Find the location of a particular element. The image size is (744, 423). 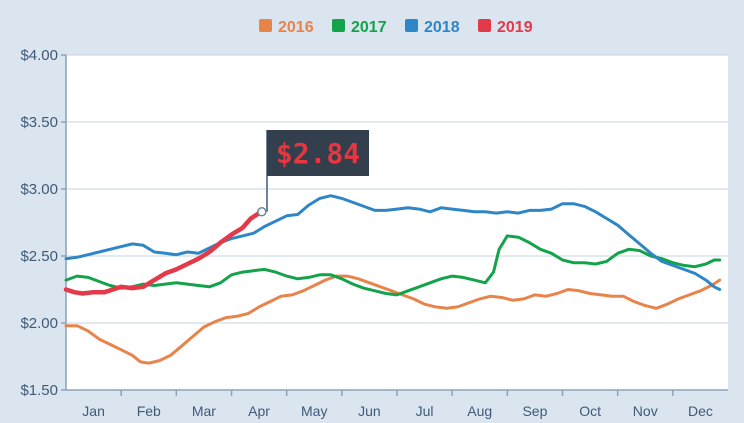

x-tick-label: Nov is located at coordinates (645, 411).